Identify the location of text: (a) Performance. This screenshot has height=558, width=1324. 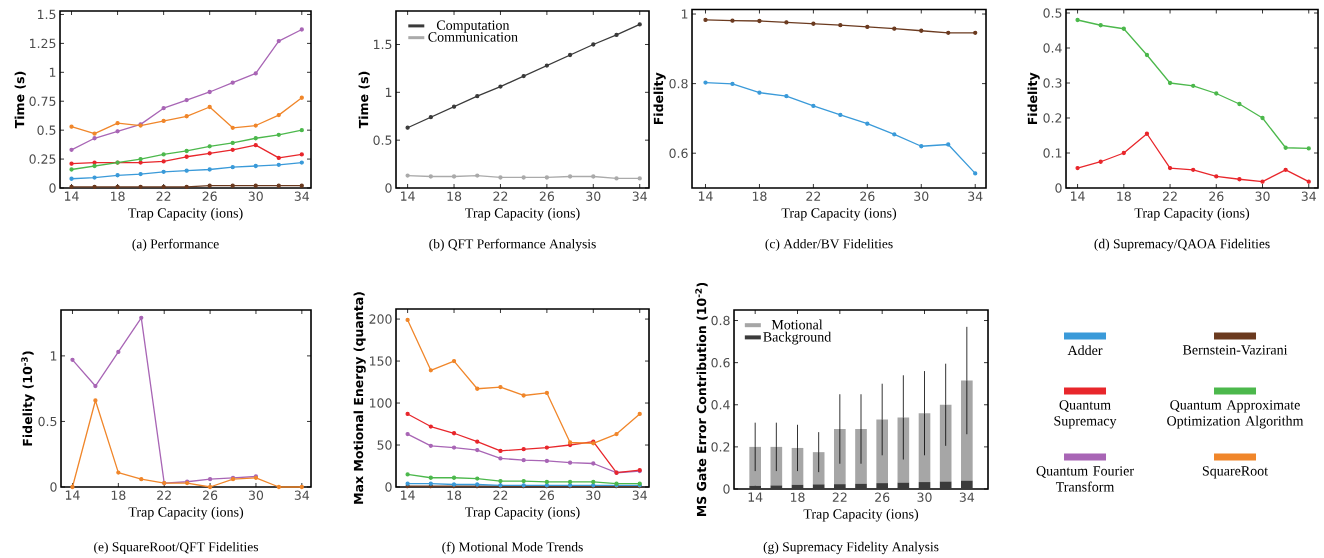
(175, 245).